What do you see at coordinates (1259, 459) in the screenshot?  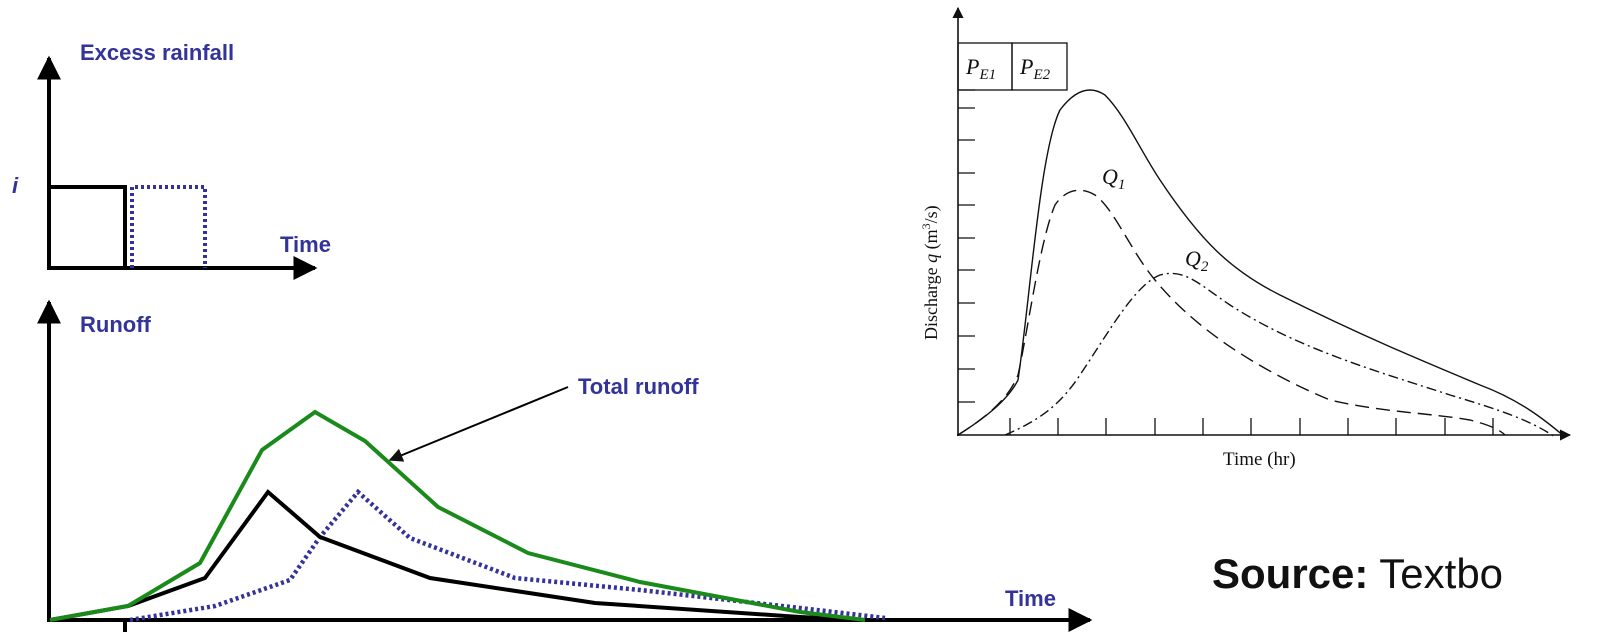 I see `hydro-x-axis-label: Time (hr)` at bounding box center [1259, 459].